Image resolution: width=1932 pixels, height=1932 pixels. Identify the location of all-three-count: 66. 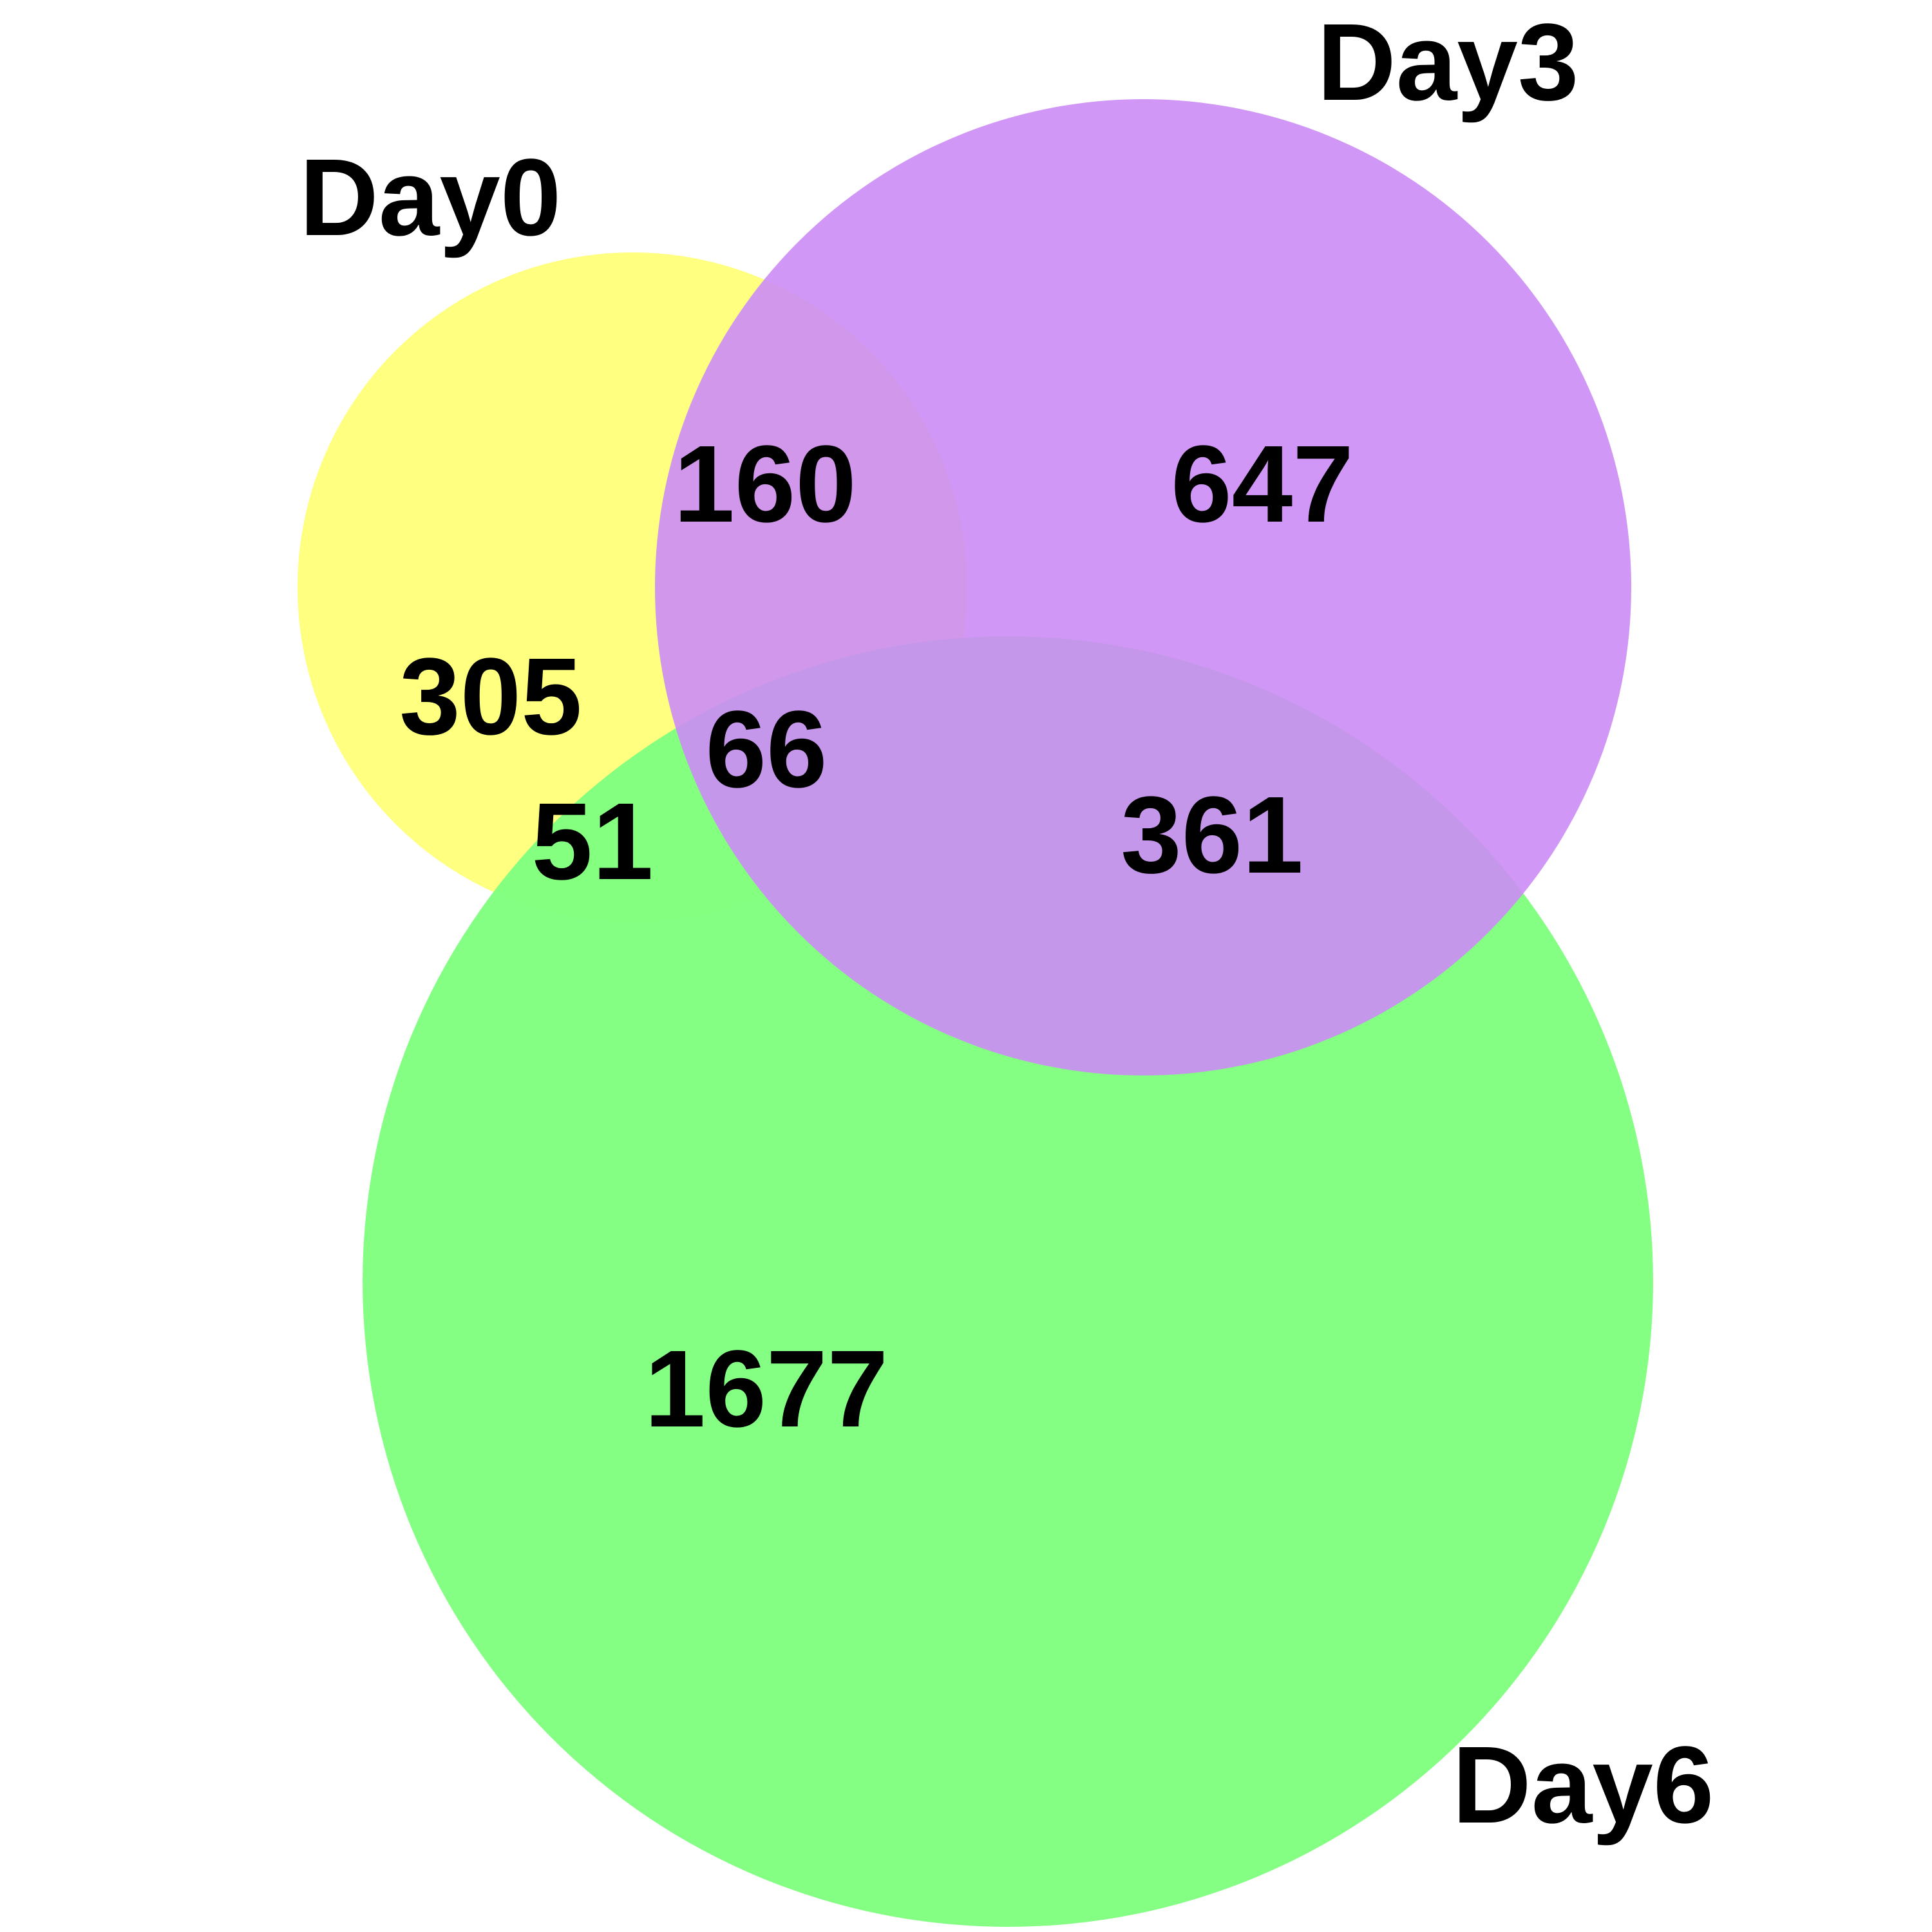
(766, 749).